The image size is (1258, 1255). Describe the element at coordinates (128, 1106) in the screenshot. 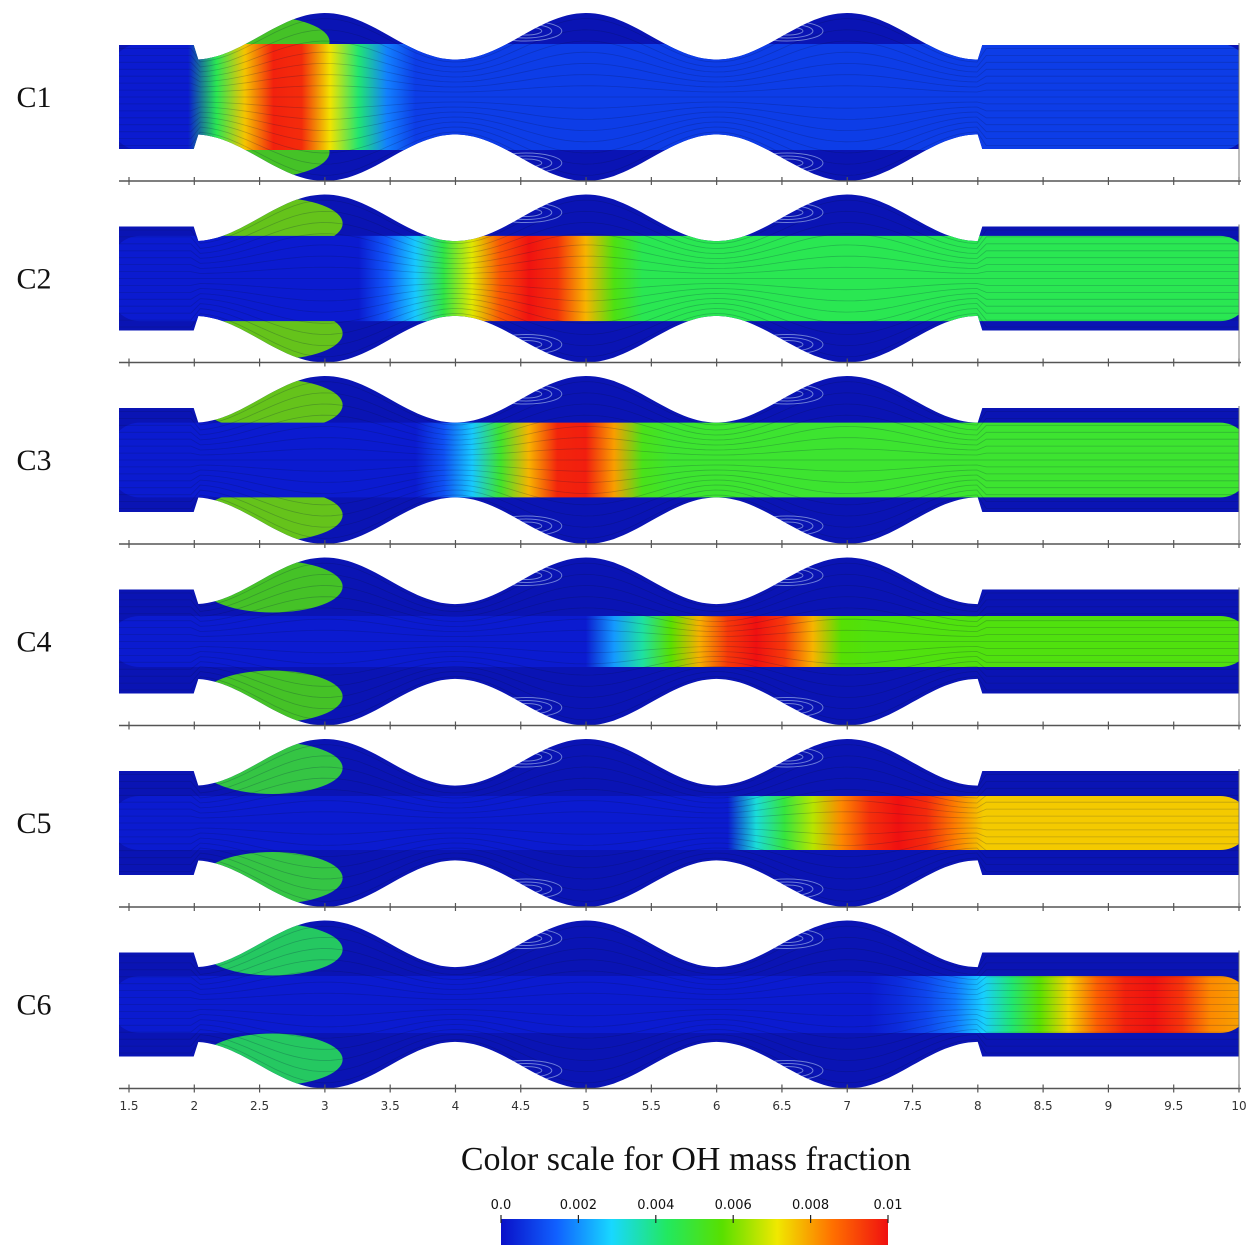

I see `x-tick-label: 1.5` at that location.